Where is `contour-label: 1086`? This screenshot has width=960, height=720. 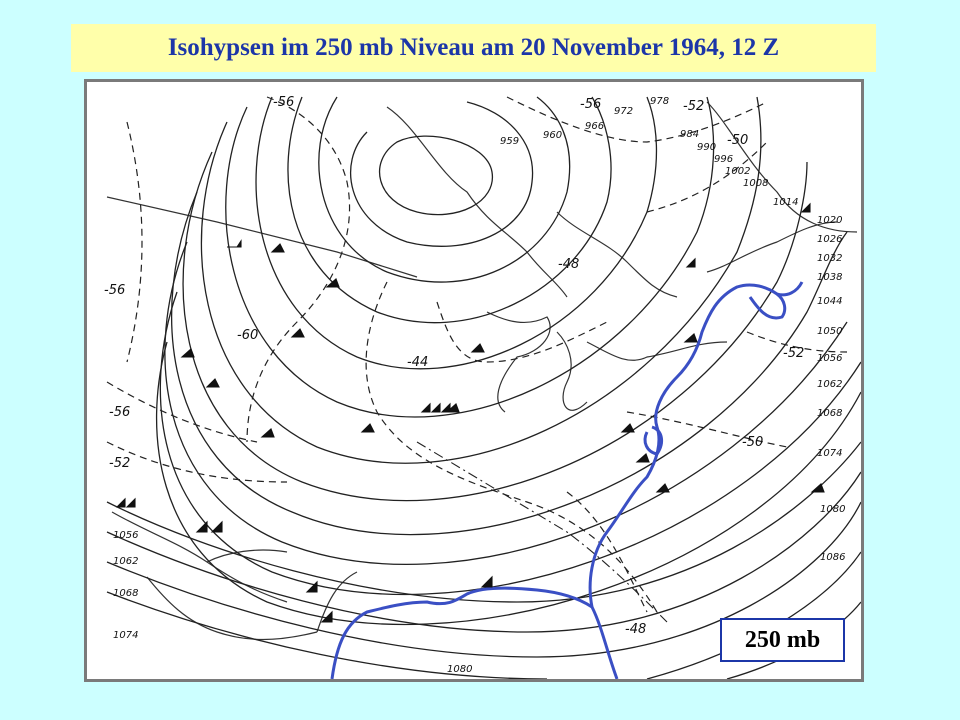
contour-label: 1086 is located at coordinates (832, 557).